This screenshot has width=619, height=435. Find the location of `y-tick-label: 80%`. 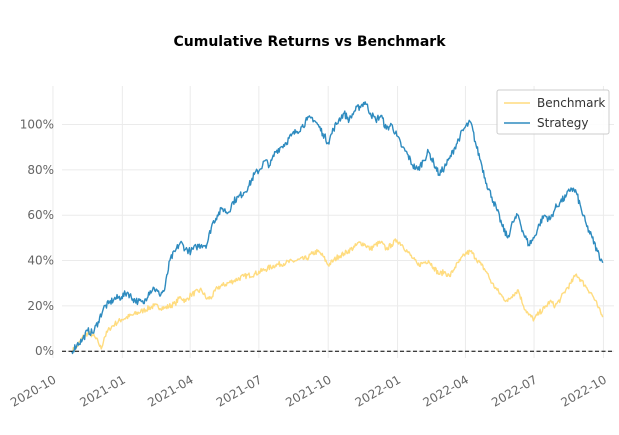

y-tick-label: 80% is located at coordinates (40, 170).